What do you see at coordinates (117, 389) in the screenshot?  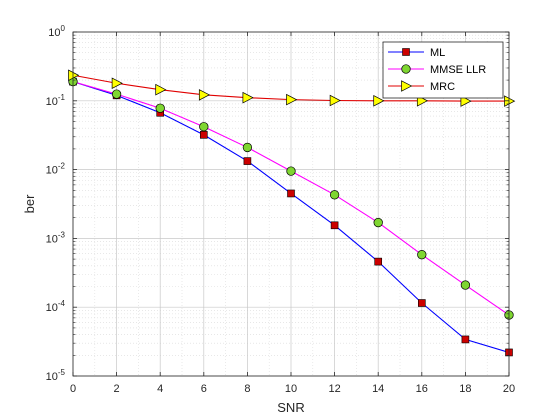 I see `x-tick-label: 2` at bounding box center [117, 389].